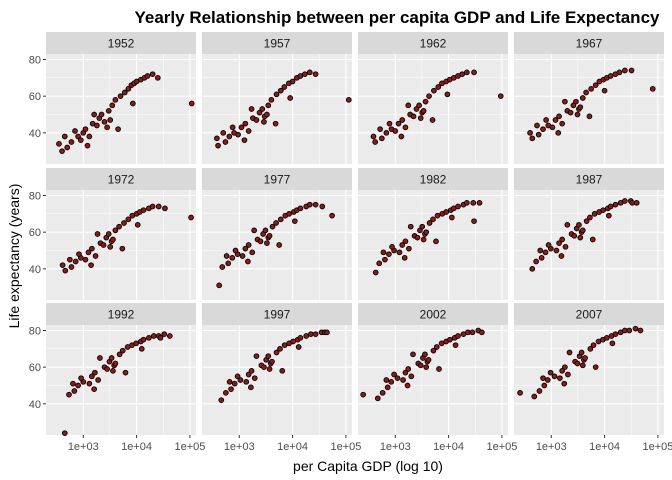 The height and width of the screenshot is (480, 672). Describe the element at coordinates (437, 378) in the screenshot. I see `facet-panel-2002: 2002 1e+03 1e+04 1e+05` at that location.